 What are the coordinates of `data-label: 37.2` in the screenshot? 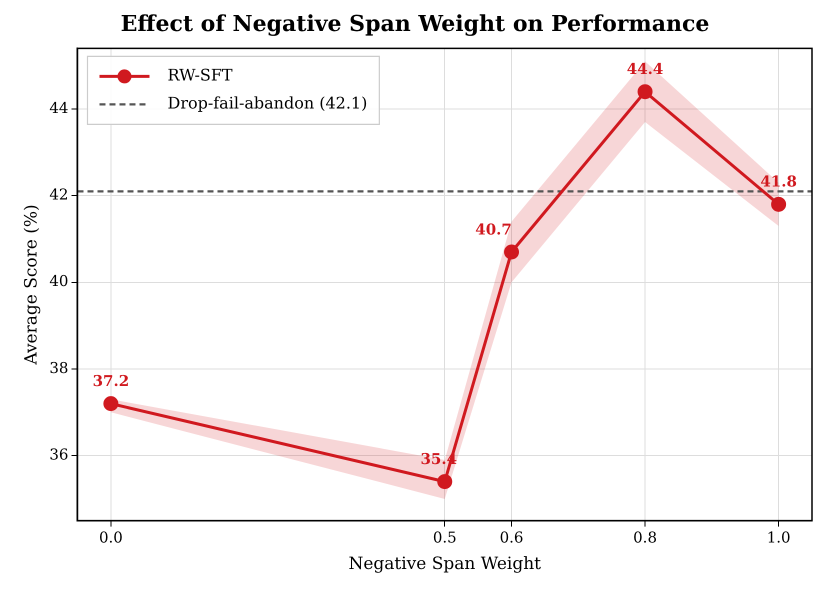 It's located at (111, 381).